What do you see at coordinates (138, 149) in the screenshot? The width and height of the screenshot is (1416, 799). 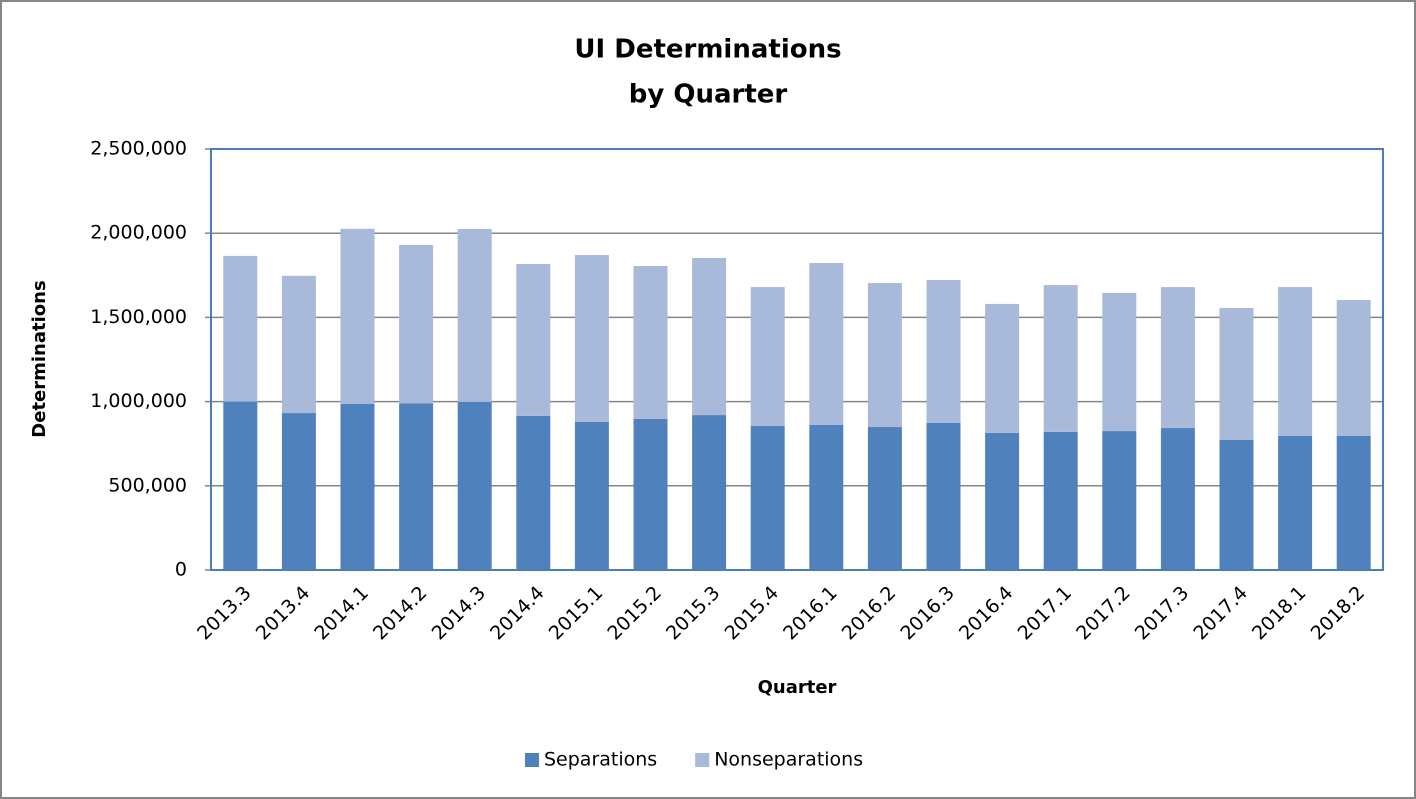 I see `y-tick-label: 2,500,000` at bounding box center [138, 149].